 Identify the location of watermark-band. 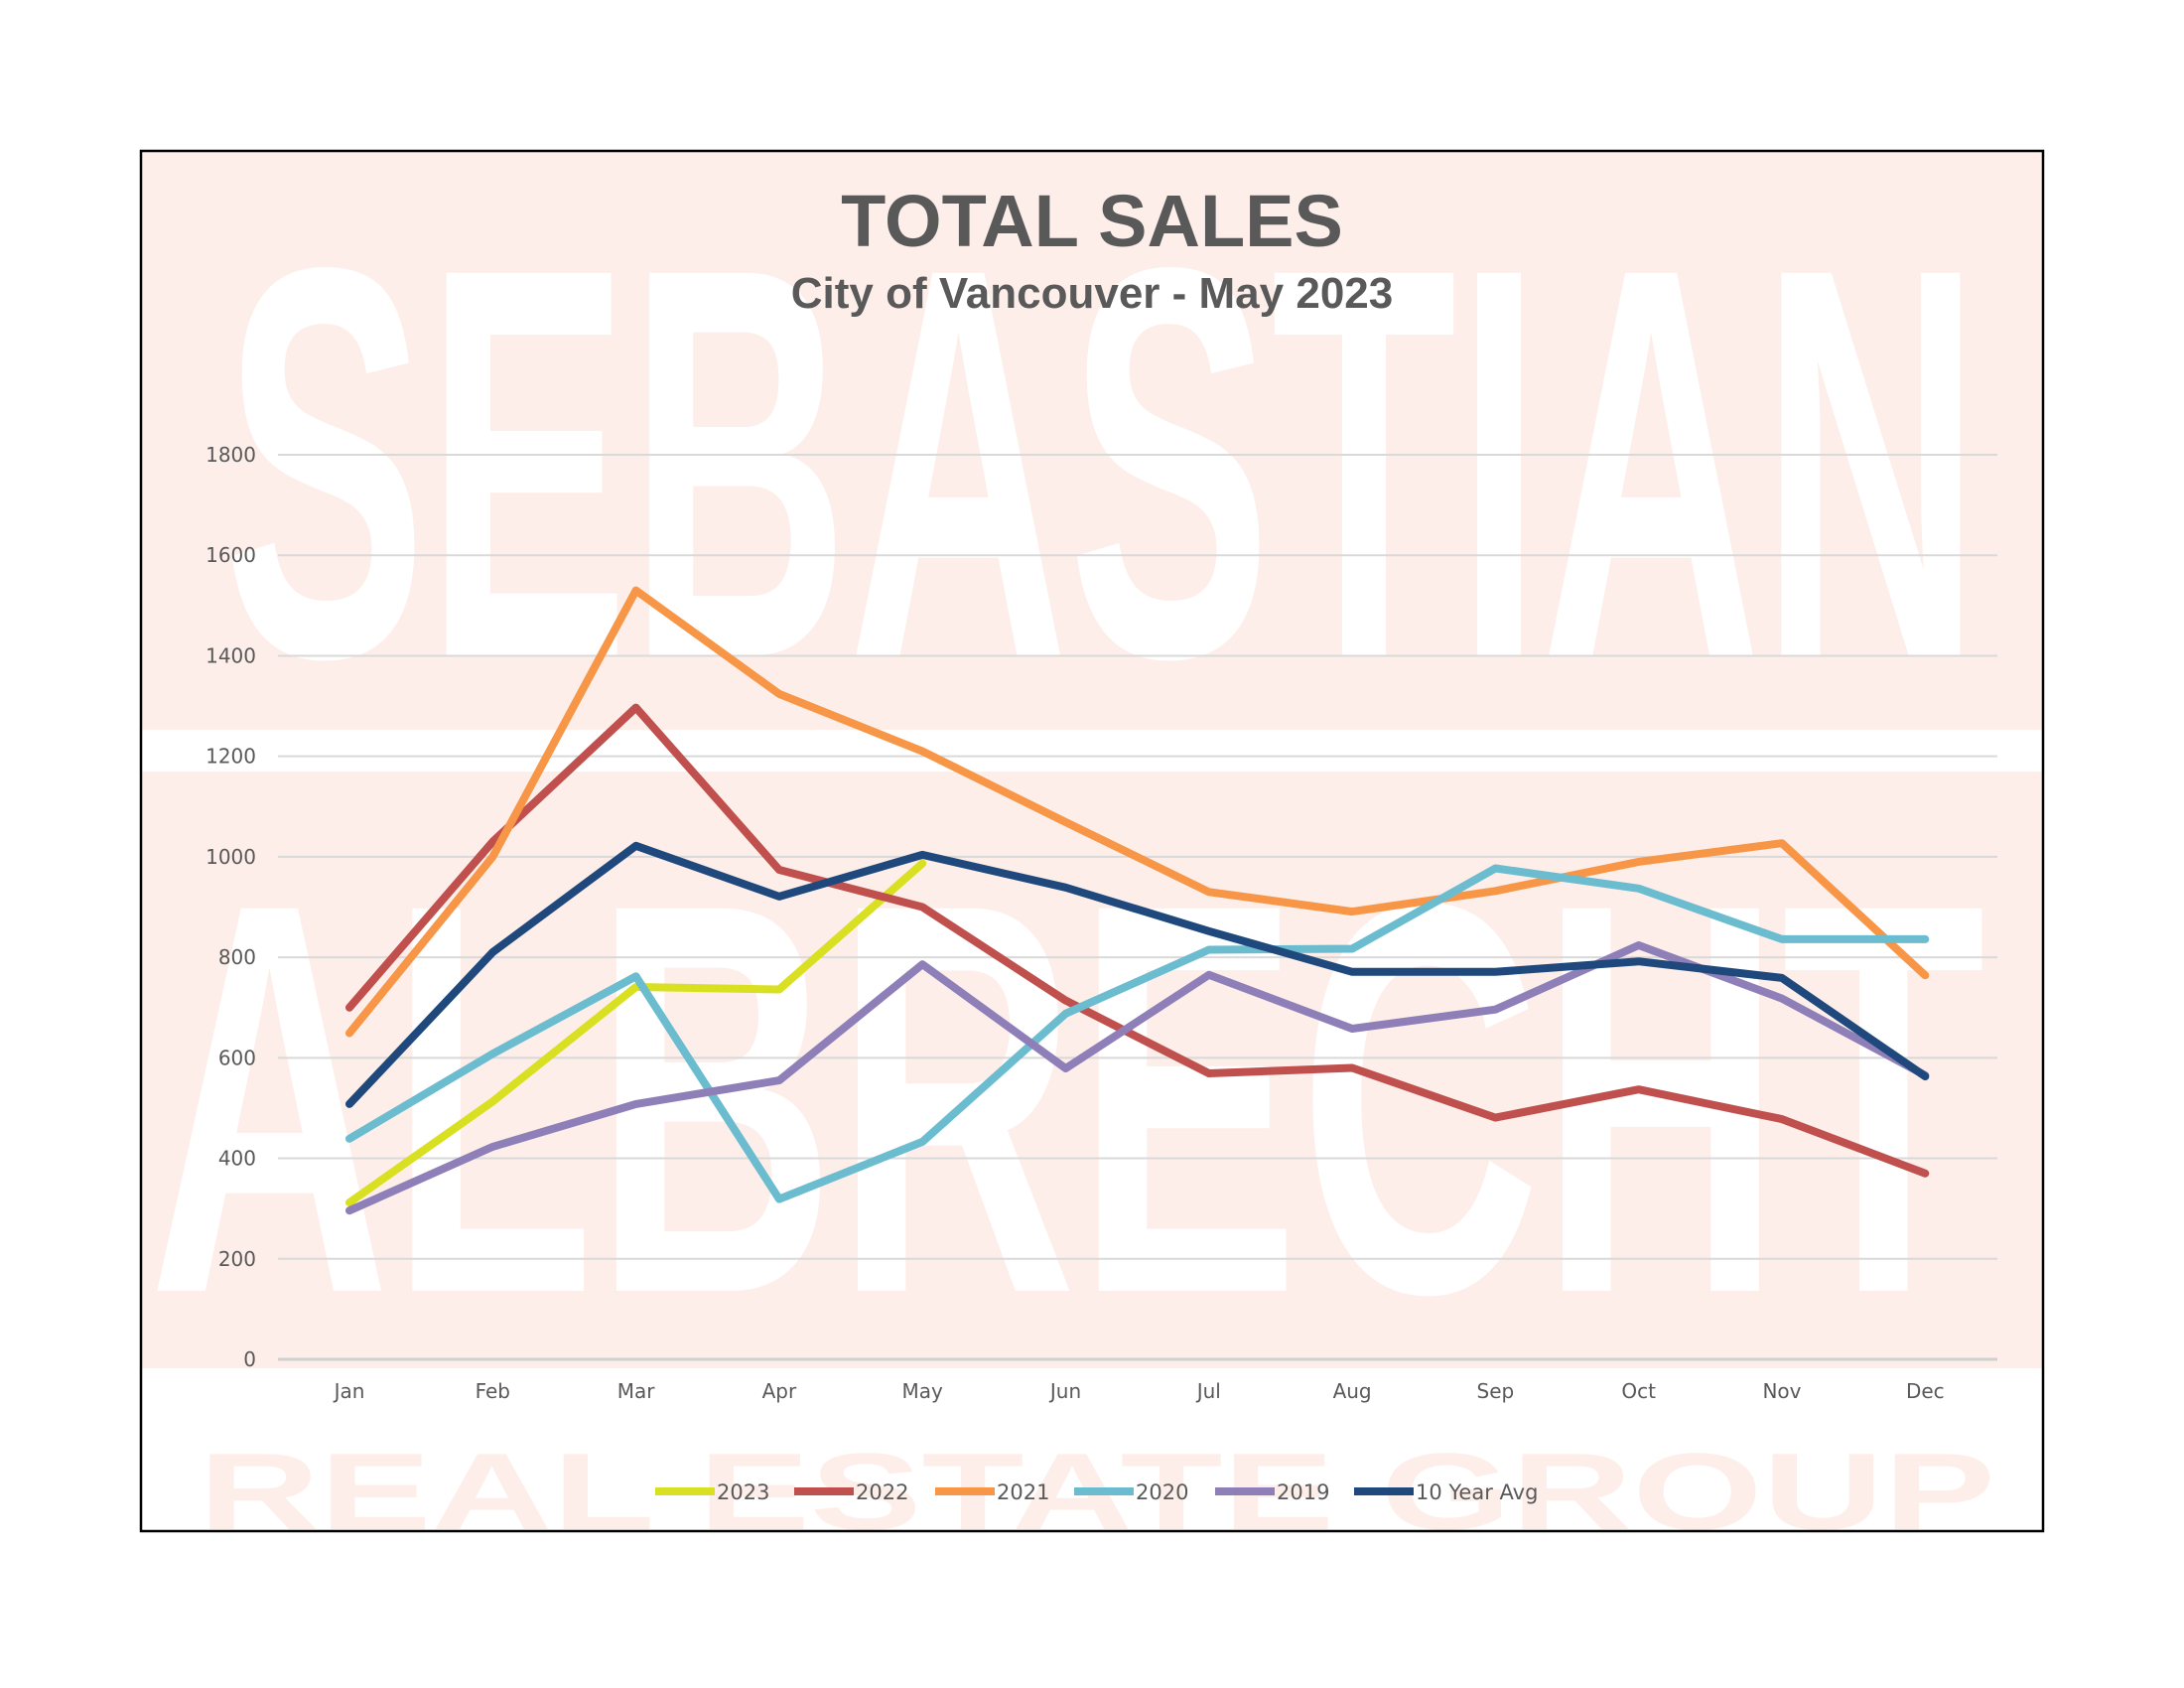
(1092, 751).